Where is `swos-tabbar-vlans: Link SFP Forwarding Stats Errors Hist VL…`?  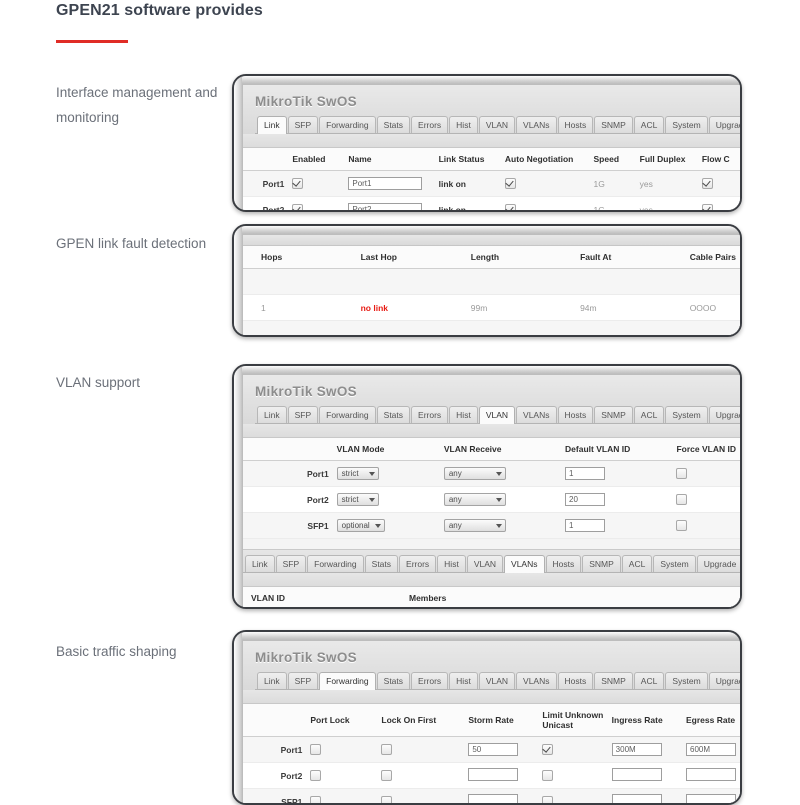
swos-tabbar-vlans: Link SFP Forwarding Stats Errors Hist VL… is located at coordinates (491, 561).